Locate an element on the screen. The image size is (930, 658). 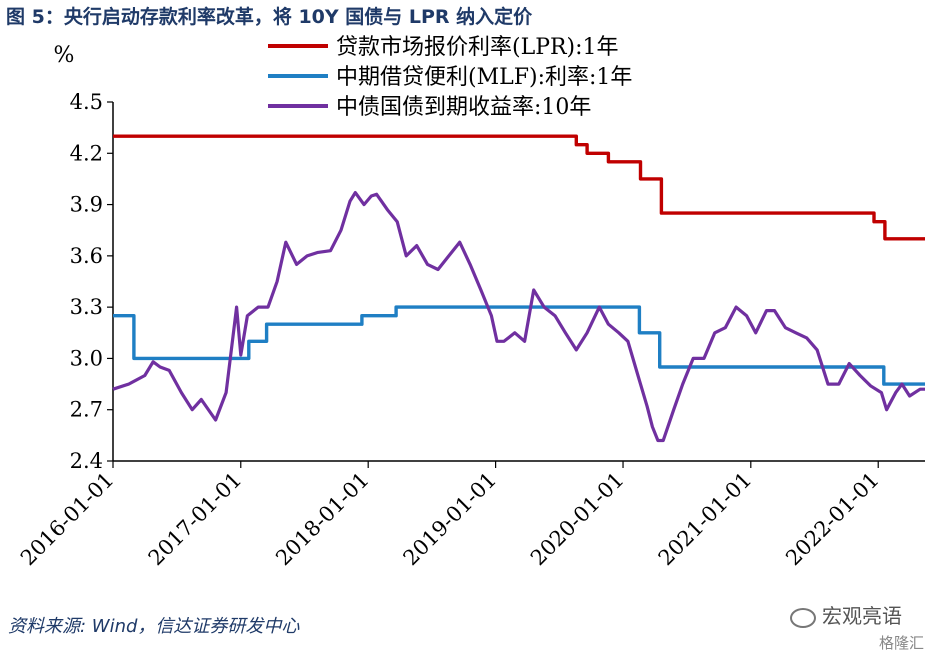
y-tick-label: 4.2 is located at coordinates (86, 153).